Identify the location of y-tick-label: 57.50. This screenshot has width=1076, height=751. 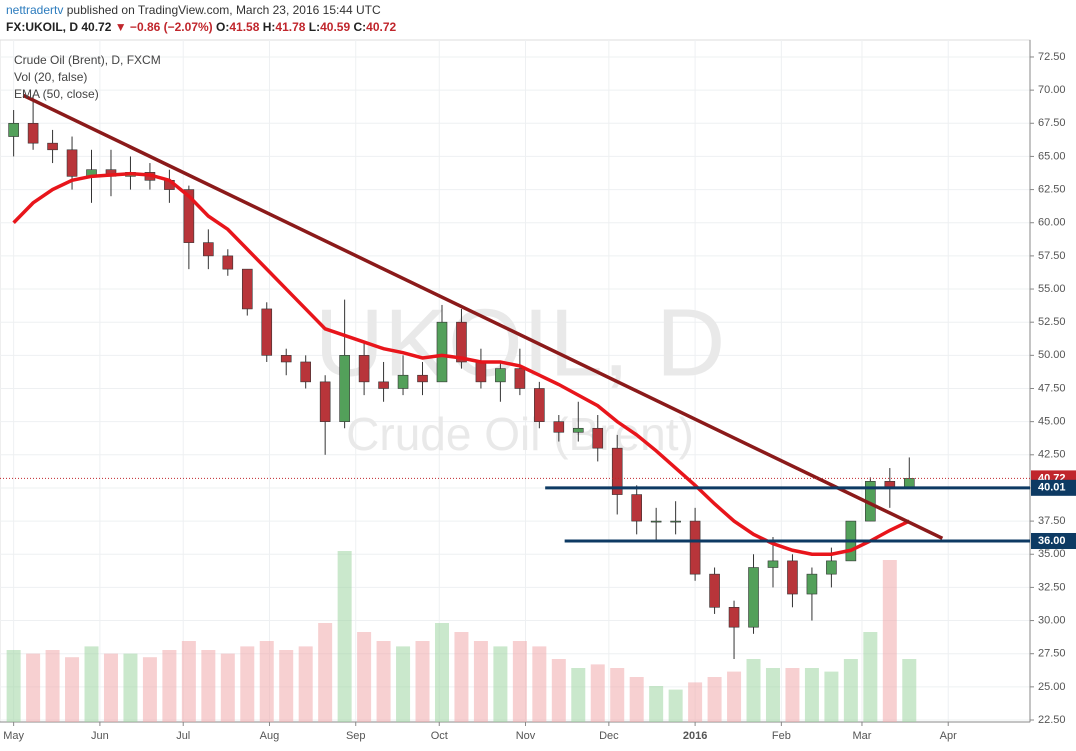
(1052, 256).